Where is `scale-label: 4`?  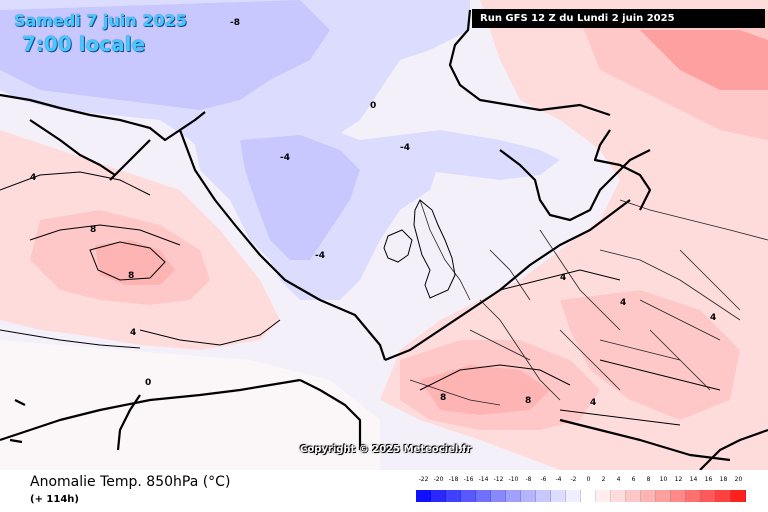
scale-label: 4 is located at coordinates (618, 479).